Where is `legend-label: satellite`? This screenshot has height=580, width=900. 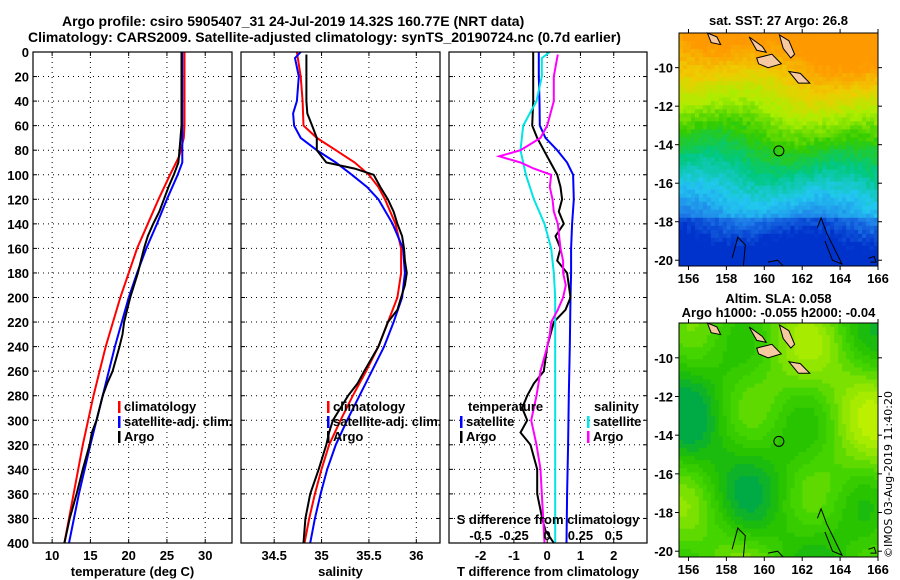 legend-label: satellite is located at coordinates (617, 421).